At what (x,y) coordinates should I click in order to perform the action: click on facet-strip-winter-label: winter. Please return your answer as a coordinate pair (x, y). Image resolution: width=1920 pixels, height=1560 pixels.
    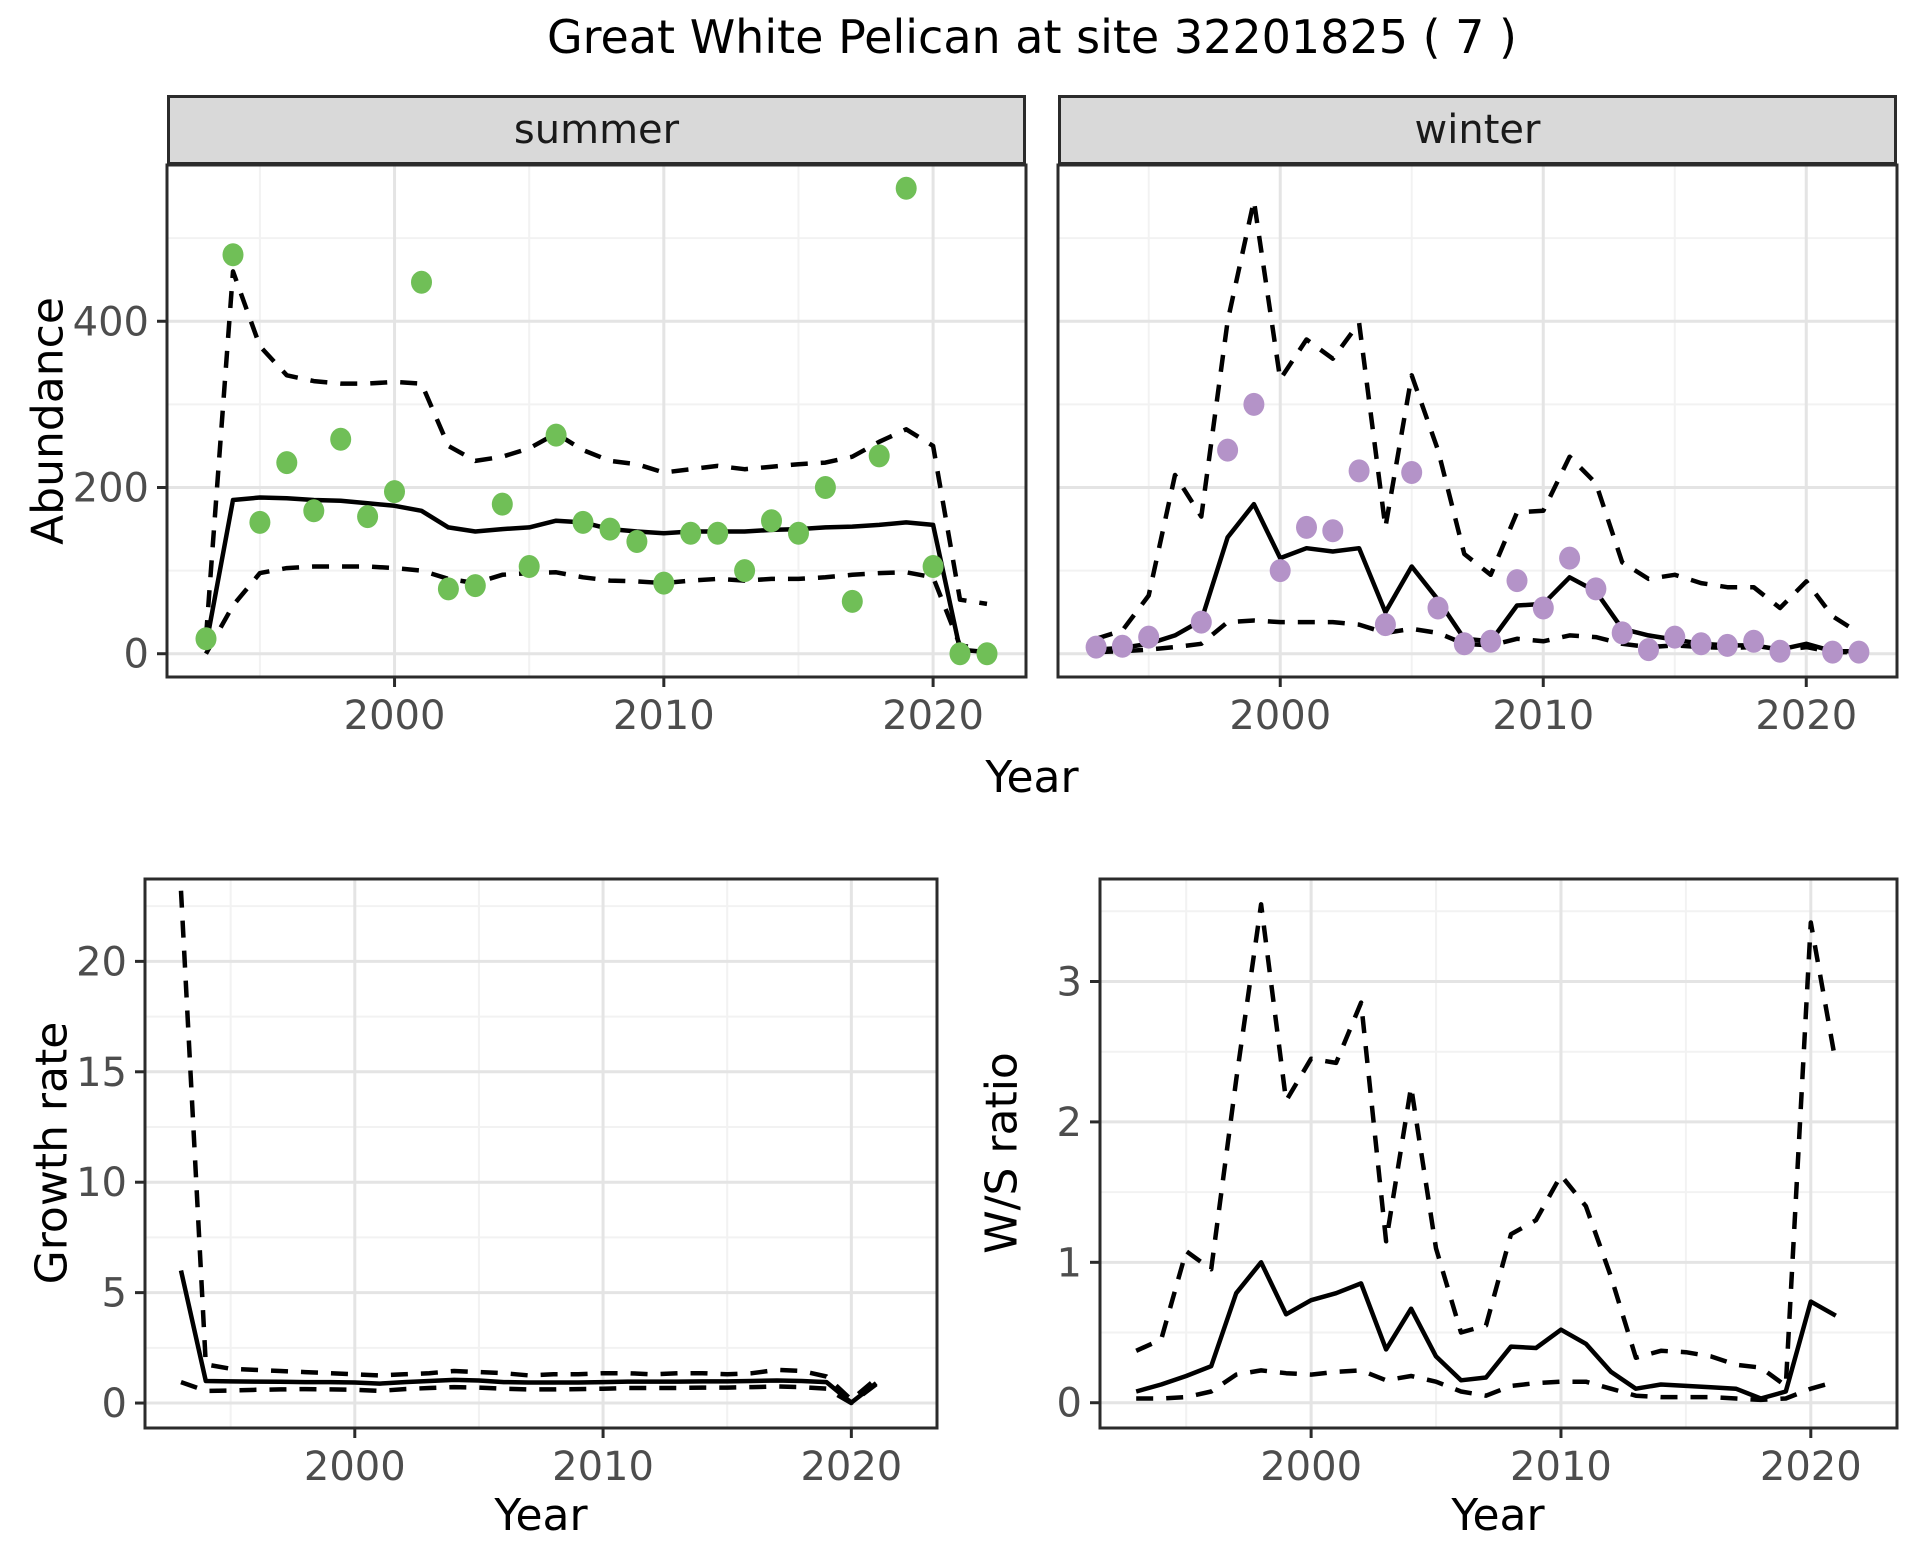
    Looking at the image, I should click on (1477, 130).